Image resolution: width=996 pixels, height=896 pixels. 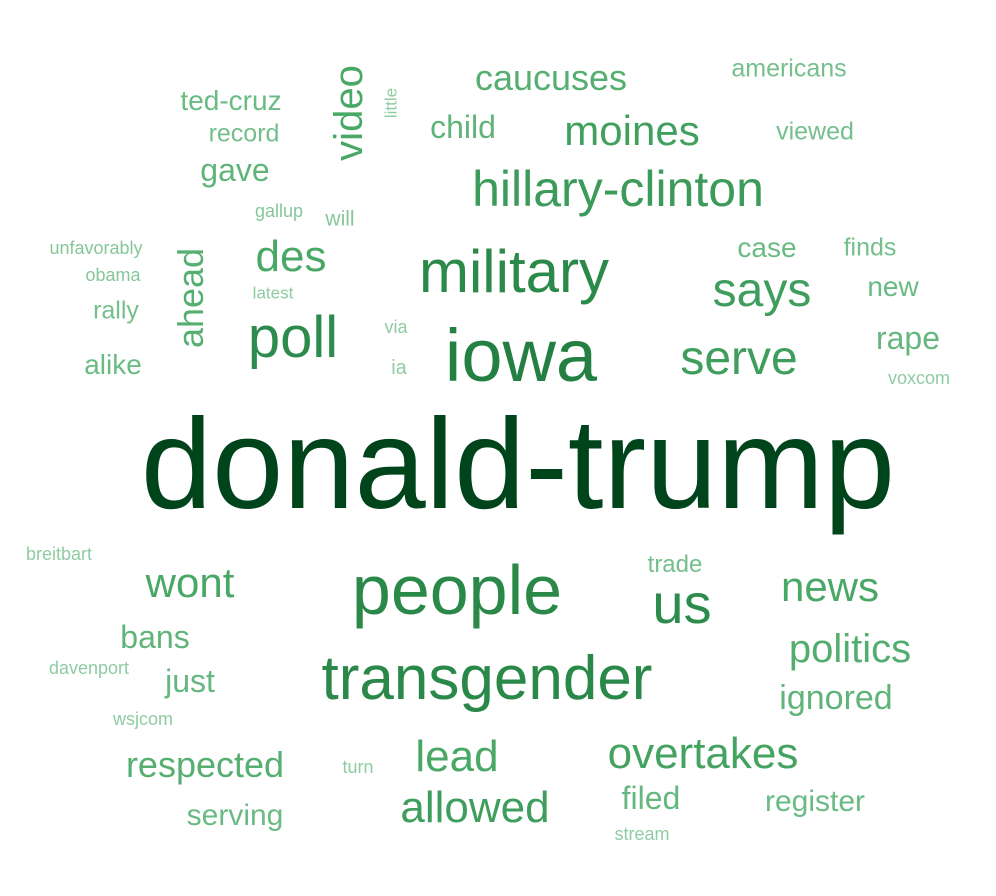 What do you see at coordinates (155, 637) in the screenshot?
I see `word-bans: bans` at bounding box center [155, 637].